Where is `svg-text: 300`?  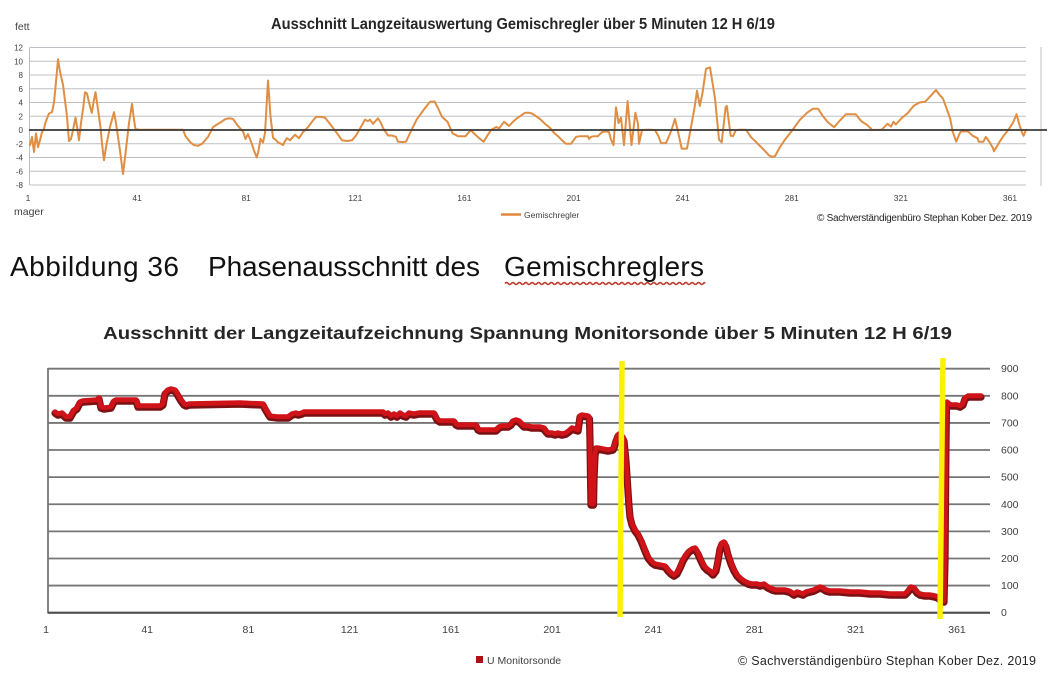 svg-text: 300 is located at coordinates (1010, 532).